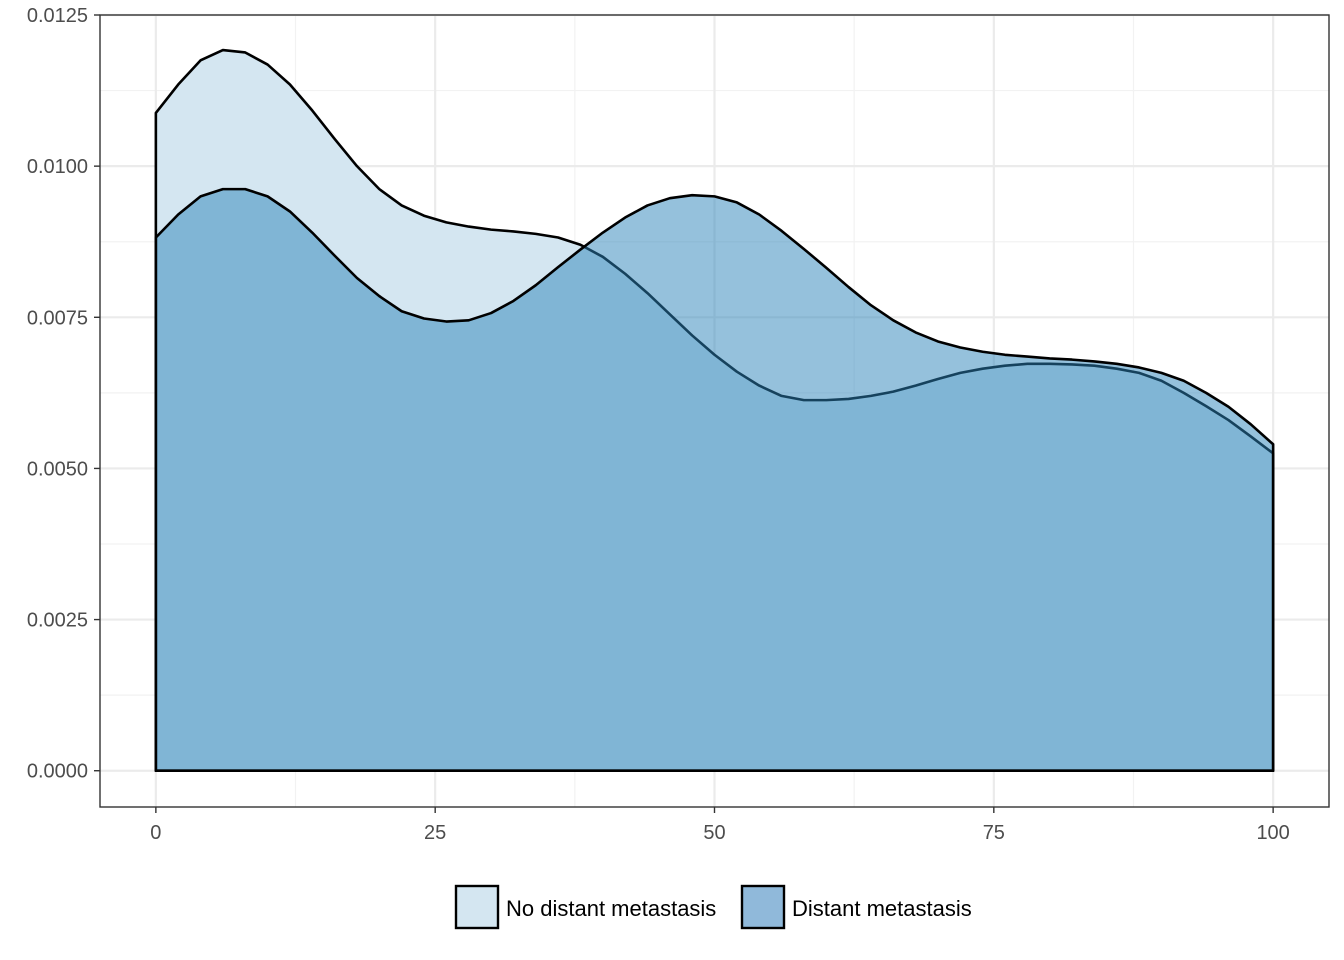 This screenshot has width=1344, height=960. What do you see at coordinates (882, 908) in the screenshot?
I see `legend-label-distant-metastasis: Distant metastasis` at bounding box center [882, 908].